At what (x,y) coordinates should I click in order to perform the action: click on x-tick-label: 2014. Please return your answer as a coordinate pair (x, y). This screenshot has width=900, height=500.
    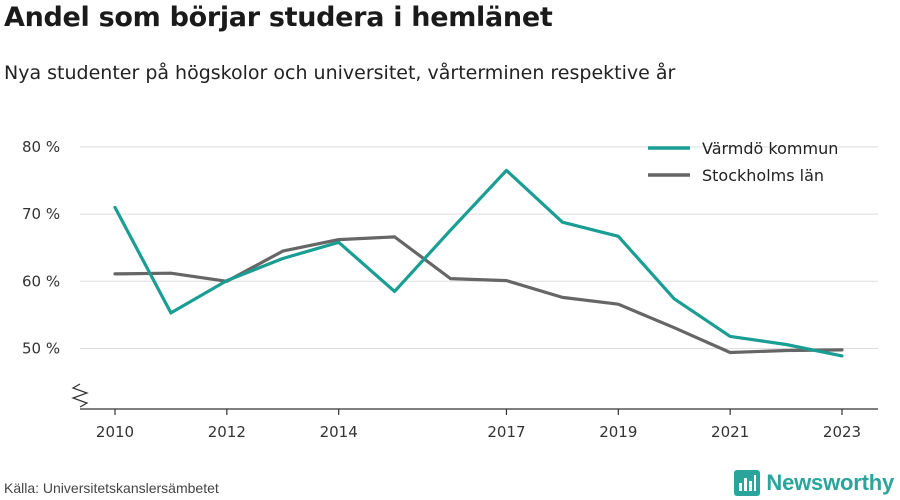
    Looking at the image, I should click on (339, 432).